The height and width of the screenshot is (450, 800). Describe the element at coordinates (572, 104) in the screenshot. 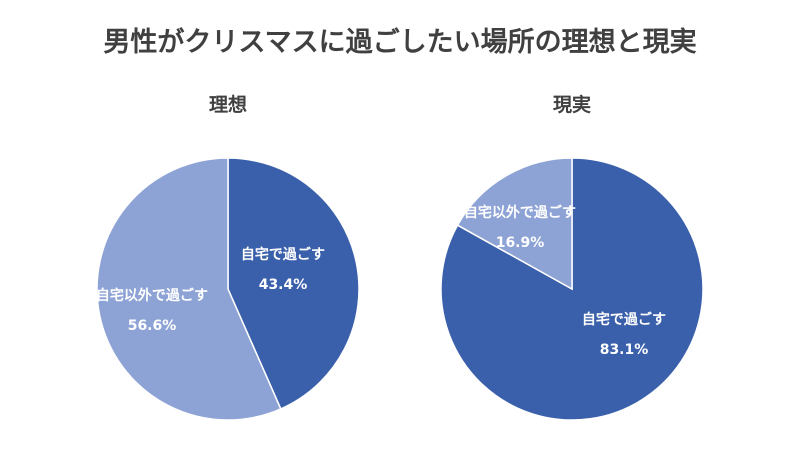

I see `chart-title-reality: 現実` at that location.